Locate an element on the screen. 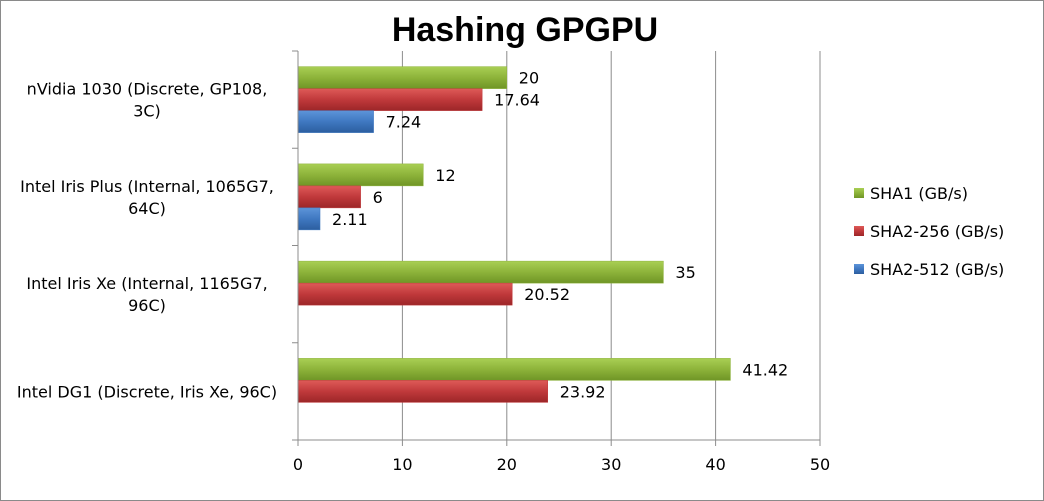  data-label: 7.24 is located at coordinates (404, 122).